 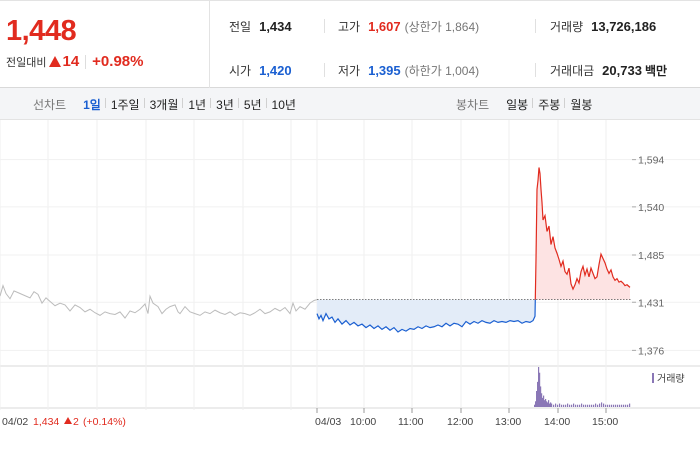 What do you see at coordinates (671, 379) in the screenshot?
I see `volume-legend-label: 거래량` at bounding box center [671, 379].